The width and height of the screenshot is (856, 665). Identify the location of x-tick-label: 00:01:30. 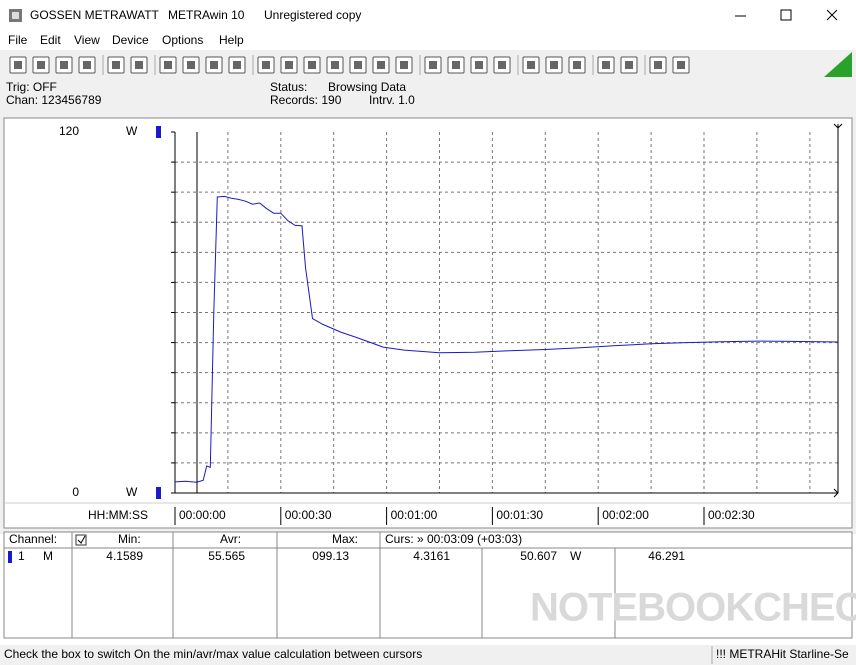
(519, 515).